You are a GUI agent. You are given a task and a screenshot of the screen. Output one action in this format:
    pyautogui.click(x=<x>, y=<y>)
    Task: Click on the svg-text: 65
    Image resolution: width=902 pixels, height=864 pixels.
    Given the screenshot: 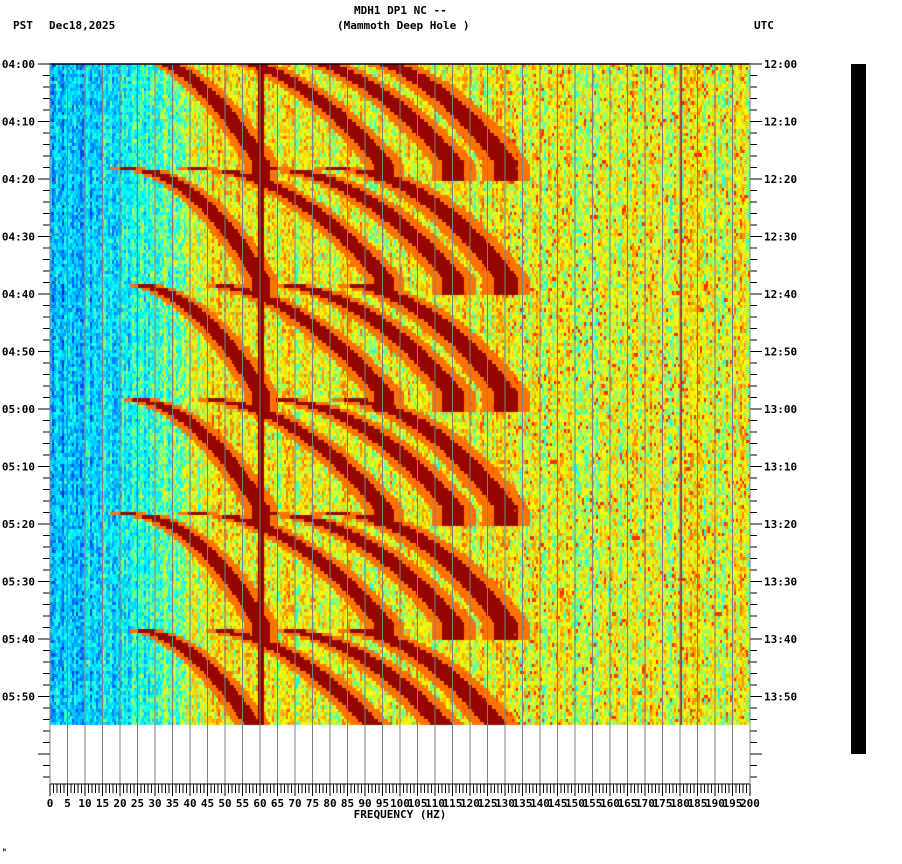 What is the action you would take?
    pyautogui.click(x=277, y=803)
    